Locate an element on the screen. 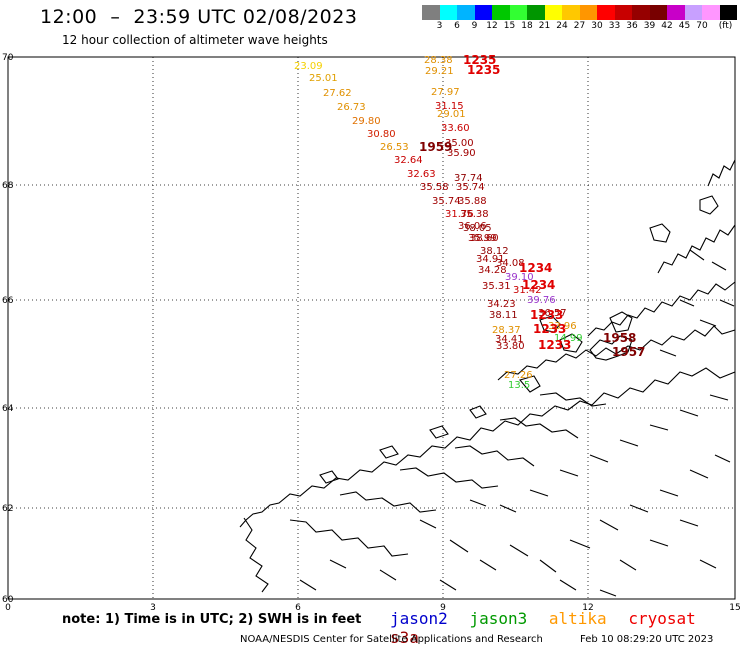  wave-height-label: 28.37 is located at coordinates (506, 330).